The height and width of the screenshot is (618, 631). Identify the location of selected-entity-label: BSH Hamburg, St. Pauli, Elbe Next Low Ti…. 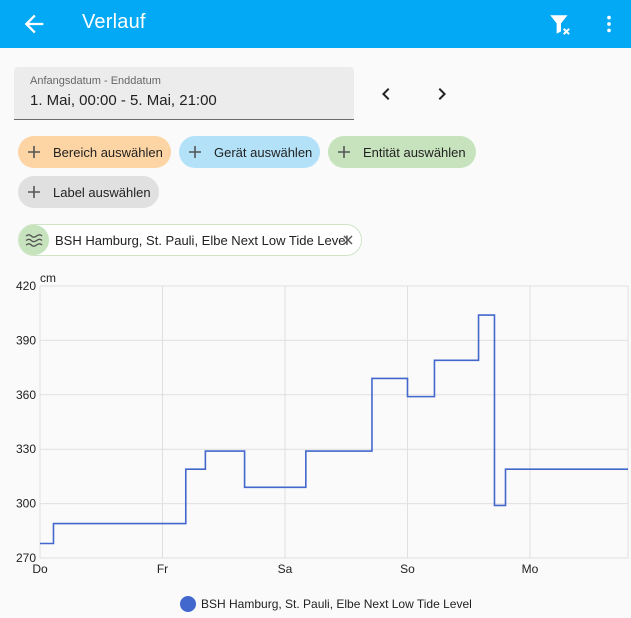
(202, 240).